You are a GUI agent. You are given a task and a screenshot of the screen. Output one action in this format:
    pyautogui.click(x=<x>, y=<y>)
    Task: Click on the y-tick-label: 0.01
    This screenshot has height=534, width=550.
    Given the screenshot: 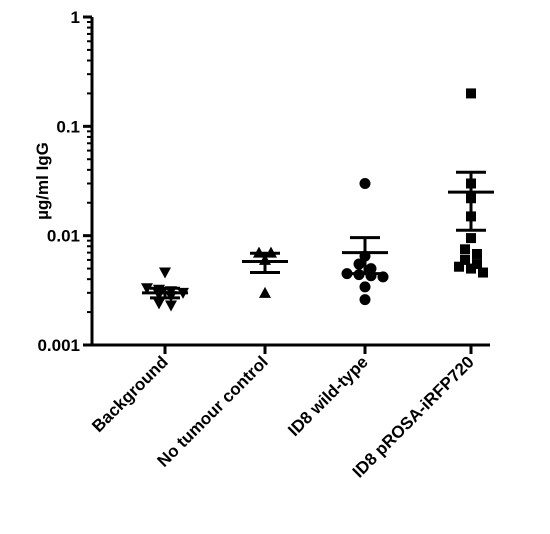 What is the action you would take?
    pyautogui.click(x=63, y=236)
    